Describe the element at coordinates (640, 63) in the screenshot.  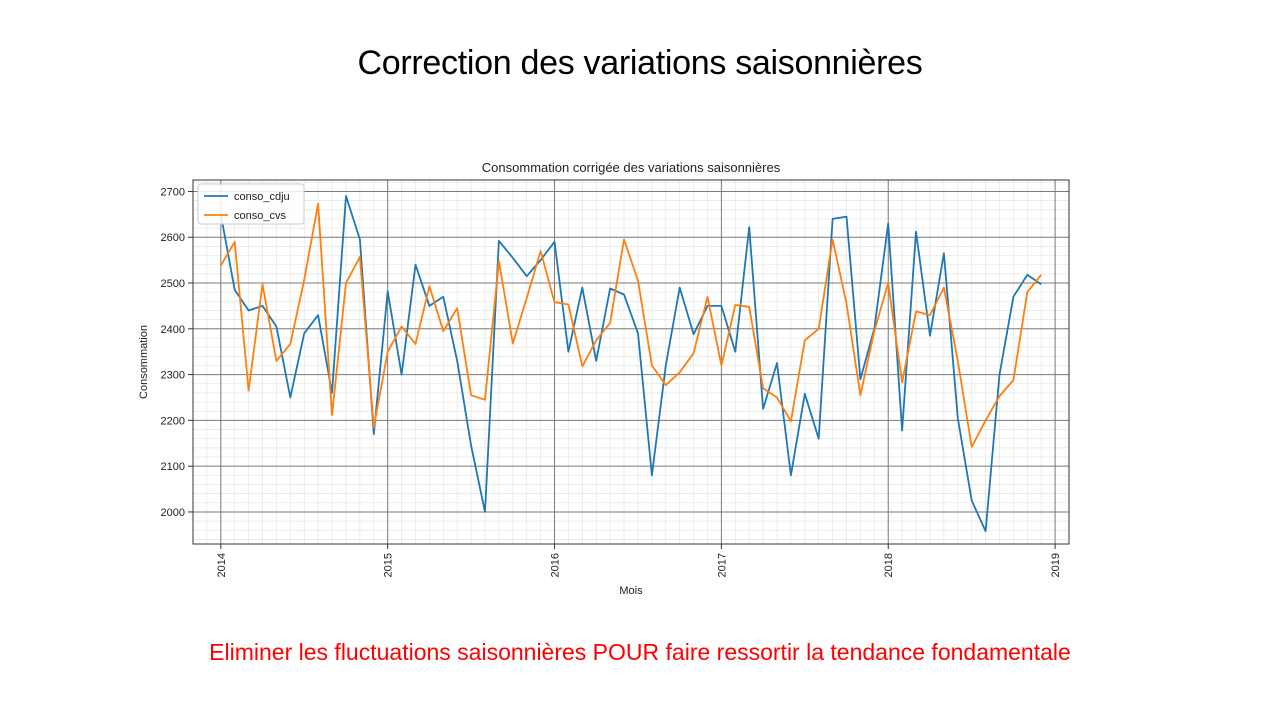
I see `slide-title: Correction des variations saisonnières` at that location.